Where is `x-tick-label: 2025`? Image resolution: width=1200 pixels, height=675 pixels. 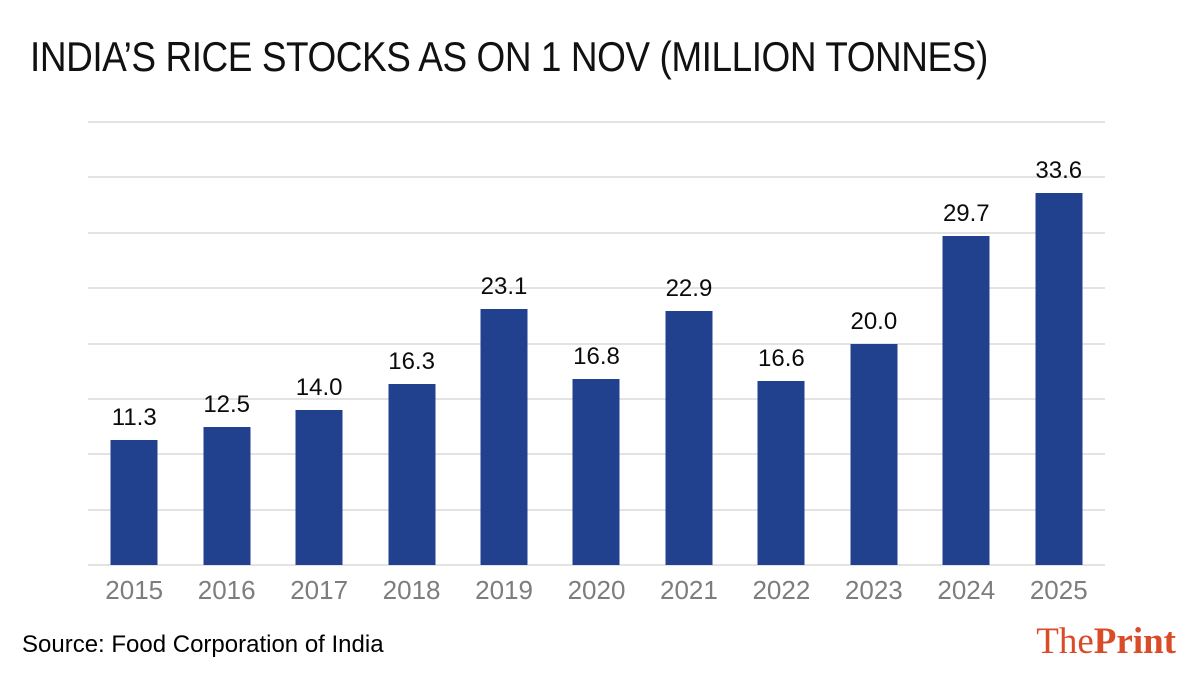 x-tick-label: 2025 is located at coordinates (1058, 590).